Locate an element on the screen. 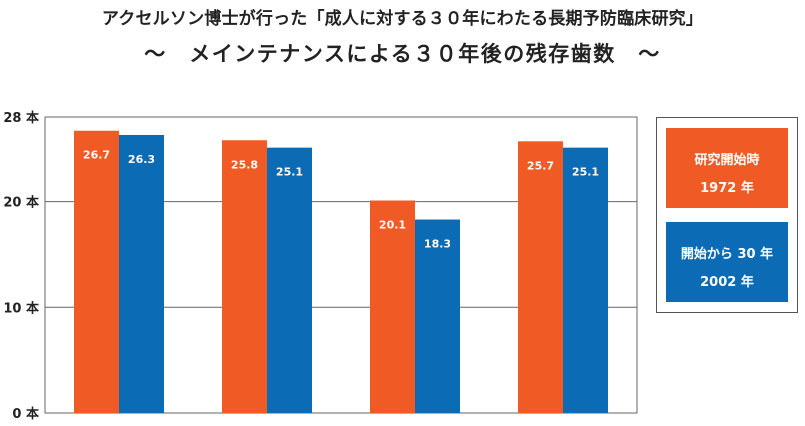  data-label-series1-4: 25.7 is located at coordinates (540, 165).